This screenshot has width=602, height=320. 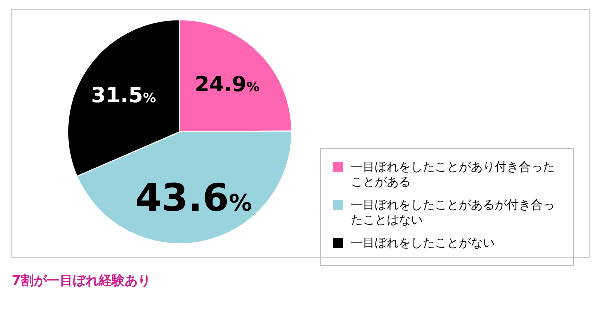 What do you see at coordinates (453, 213) in the screenshot?
I see `legend-label: 一目ぼれをしたことがあるが付き合ったことはない` at bounding box center [453, 213].